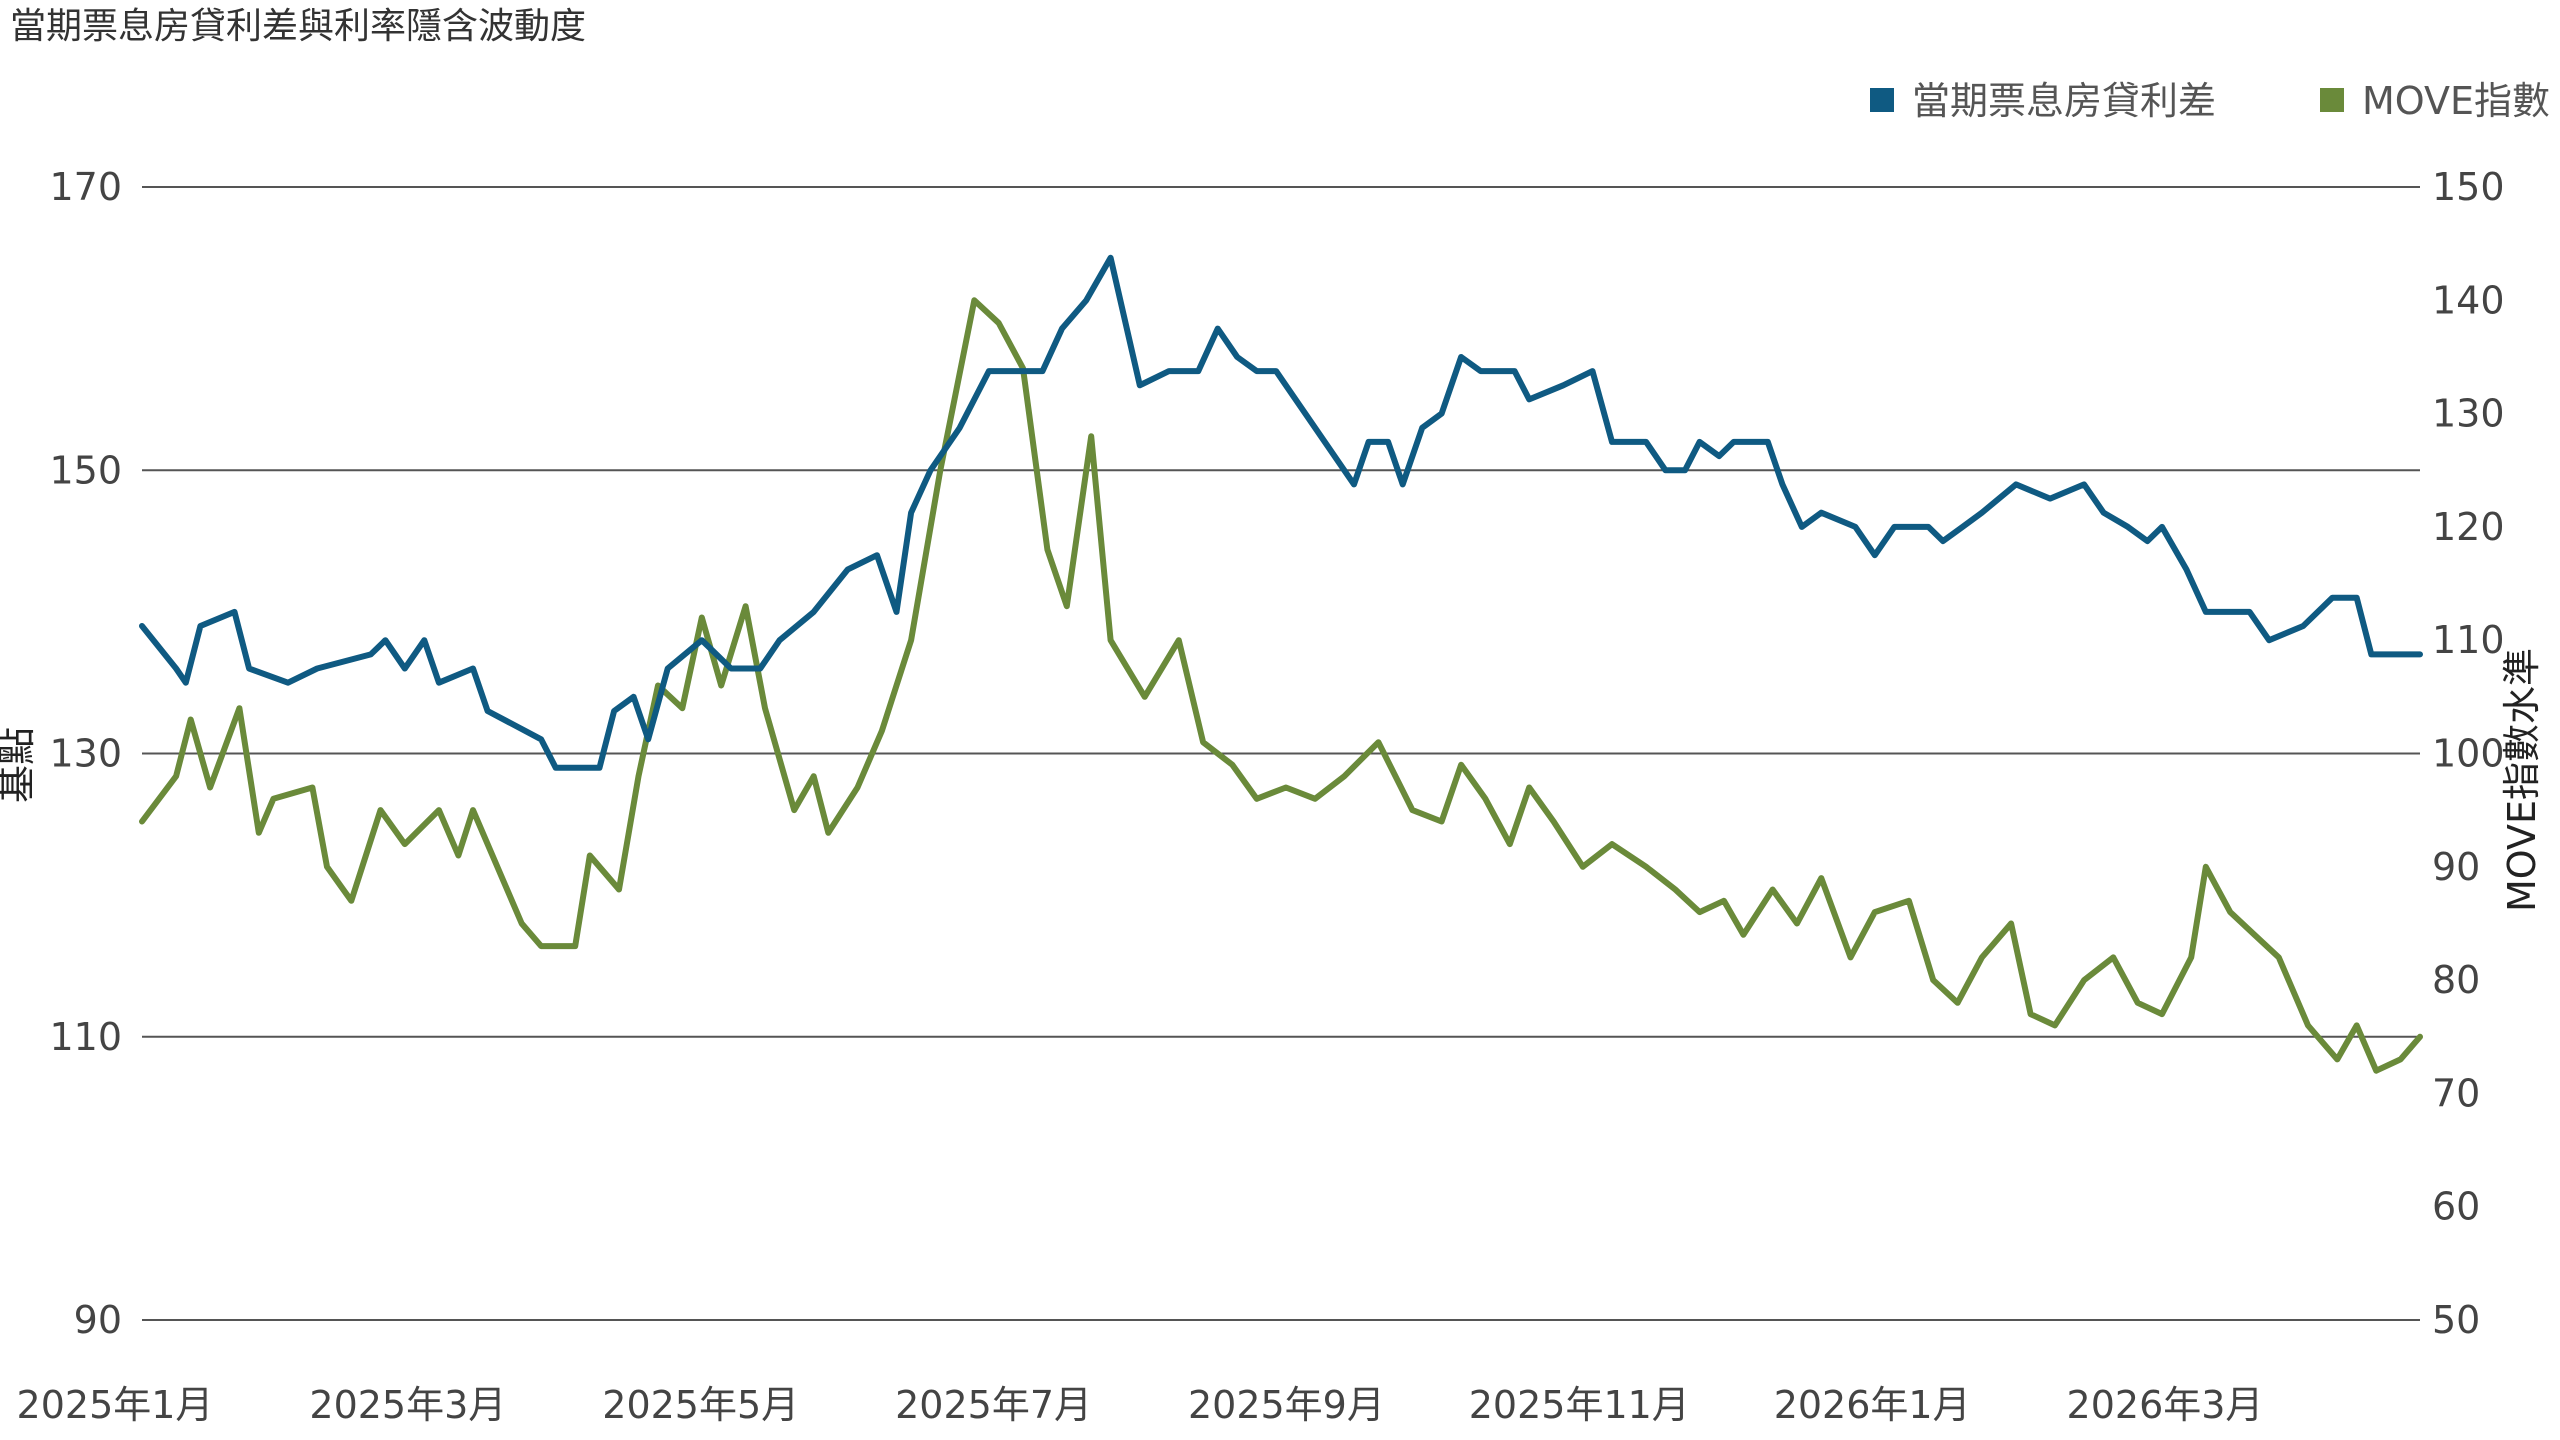 The width and height of the screenshot is (2560, 1440). What do you see at coordinates (2332, 100) in the screenshot?
I see `legend-swatch-move` at bounding box center [2332, 100].